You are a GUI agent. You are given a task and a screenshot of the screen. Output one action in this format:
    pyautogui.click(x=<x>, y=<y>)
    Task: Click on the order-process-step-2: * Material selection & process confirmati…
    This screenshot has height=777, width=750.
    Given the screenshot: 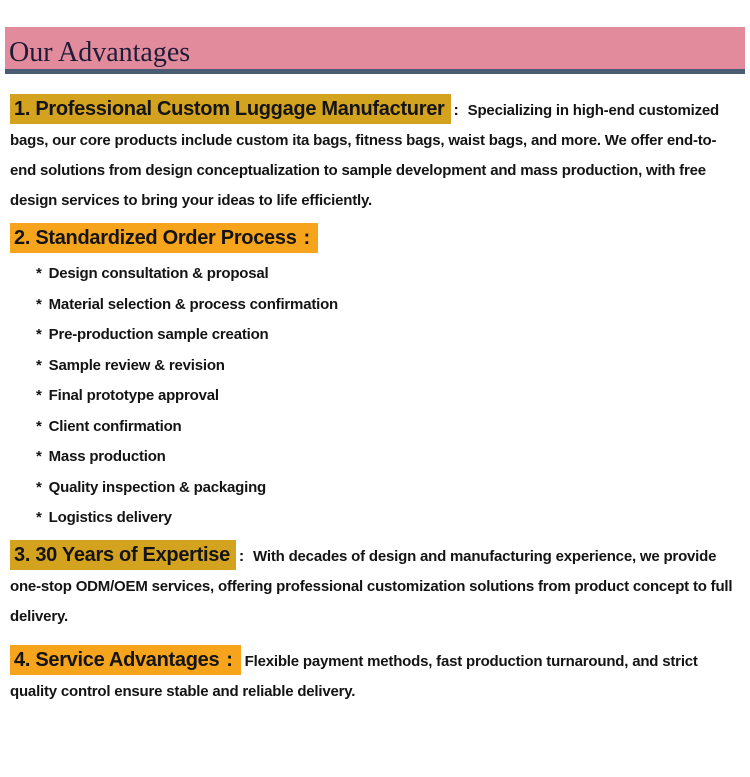 What is the action you would take?
    pyautogui.click(x=389, y=305)
    